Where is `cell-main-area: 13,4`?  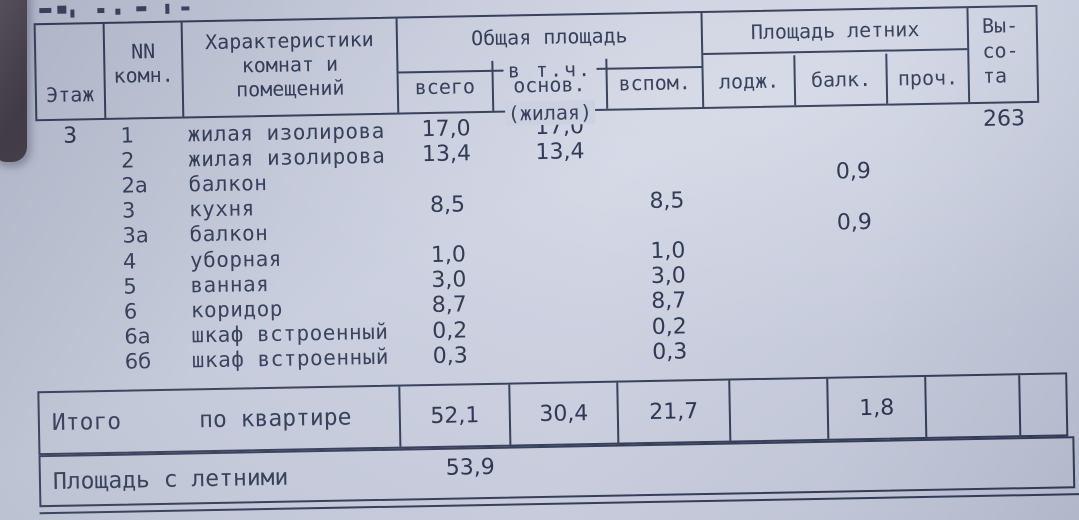
cell-main-area: 13,4 is located at coordinates (560, 152).